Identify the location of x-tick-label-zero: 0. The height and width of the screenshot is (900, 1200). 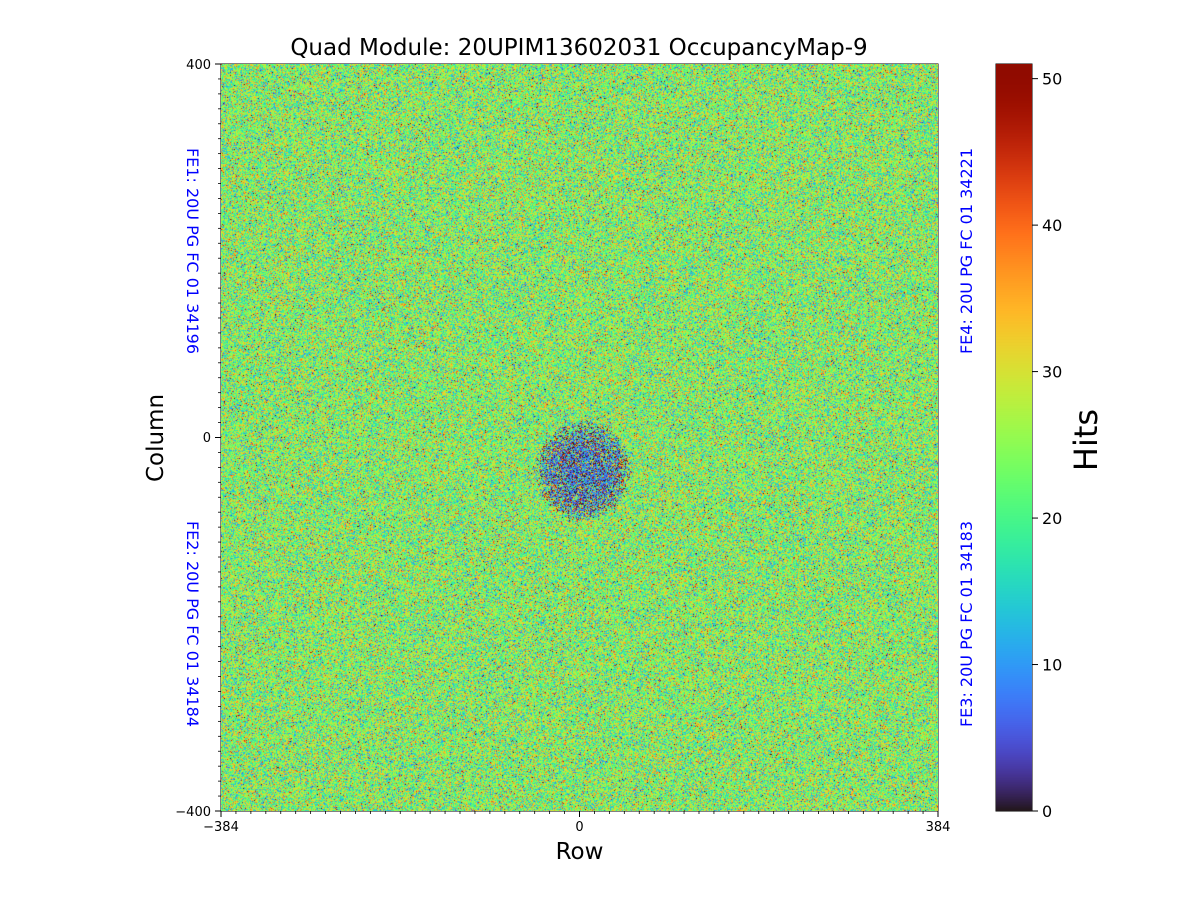
(579, 827).